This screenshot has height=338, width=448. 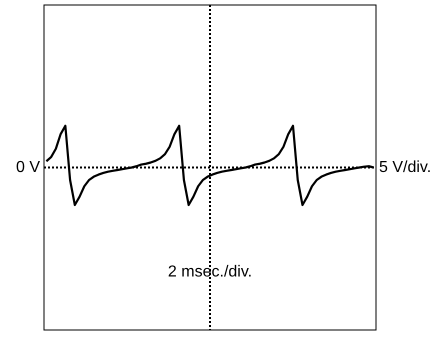 What do you see at coordinates (405, 167) in the screenshot?
I see `text: 5 V/div.` at bounding box center [405, 167].